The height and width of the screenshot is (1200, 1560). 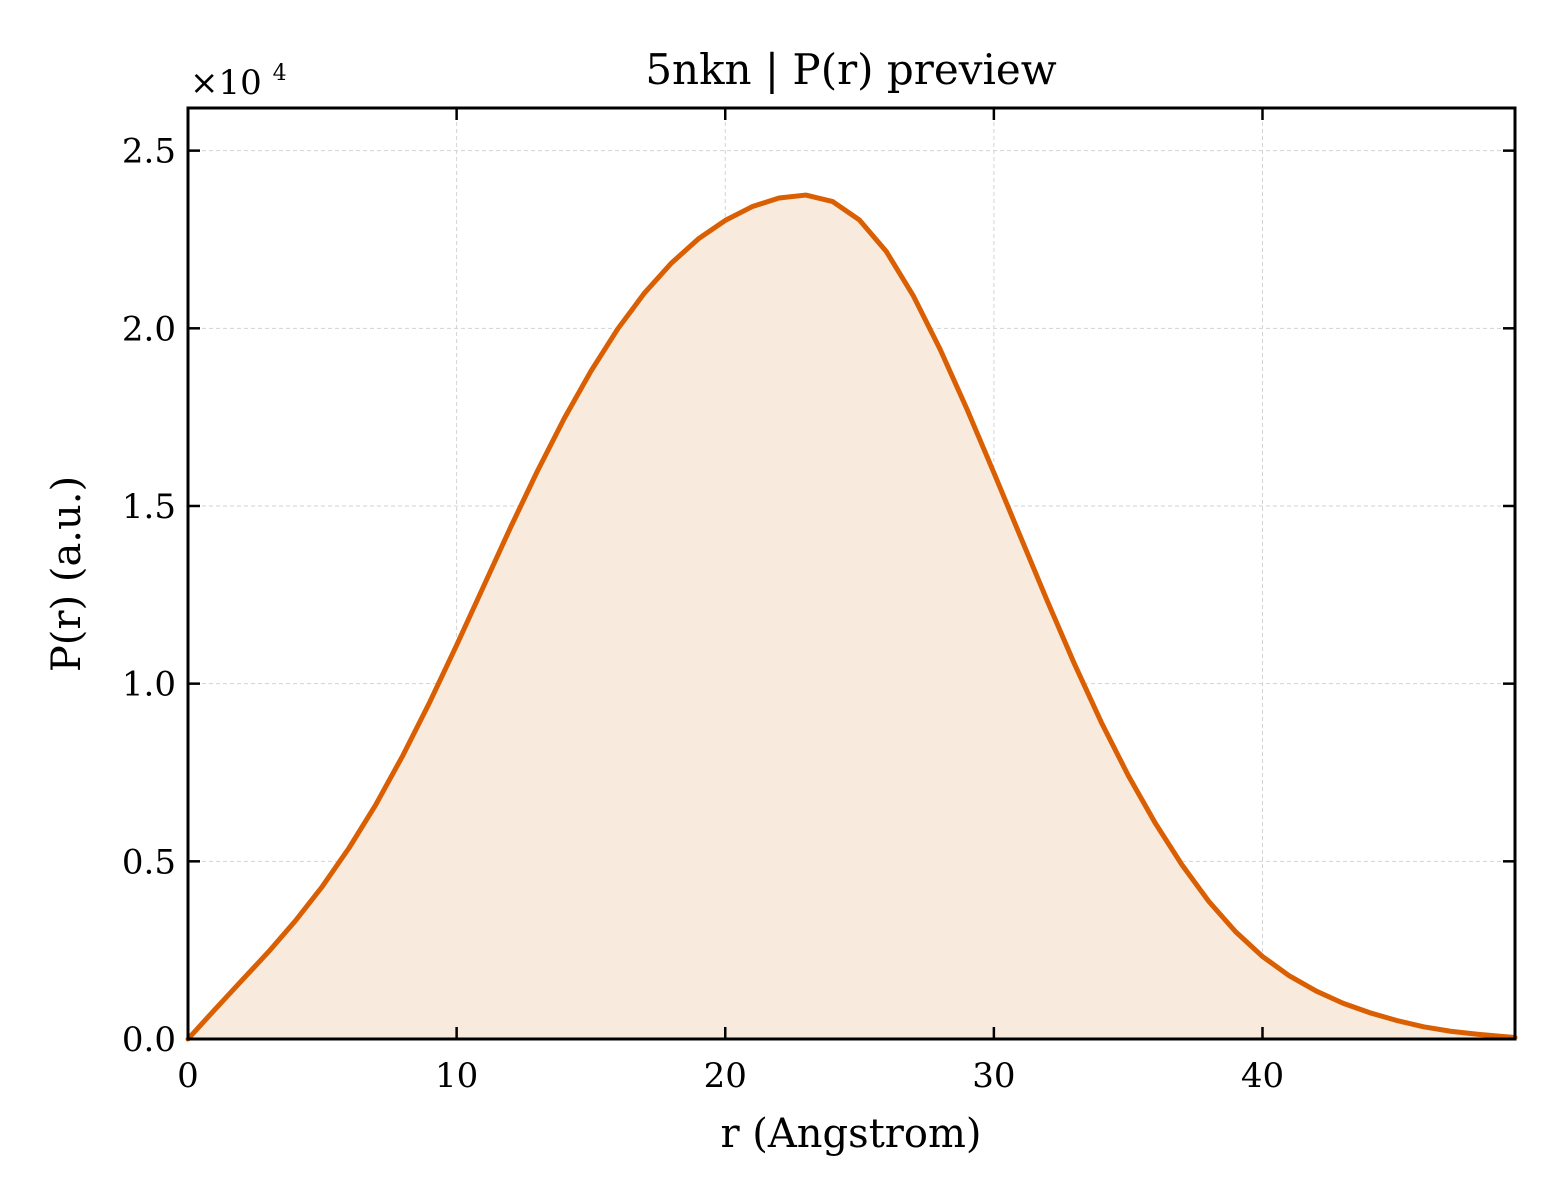 I want to click on y-offset-label: ×10 4, so click(x=238, y=82).